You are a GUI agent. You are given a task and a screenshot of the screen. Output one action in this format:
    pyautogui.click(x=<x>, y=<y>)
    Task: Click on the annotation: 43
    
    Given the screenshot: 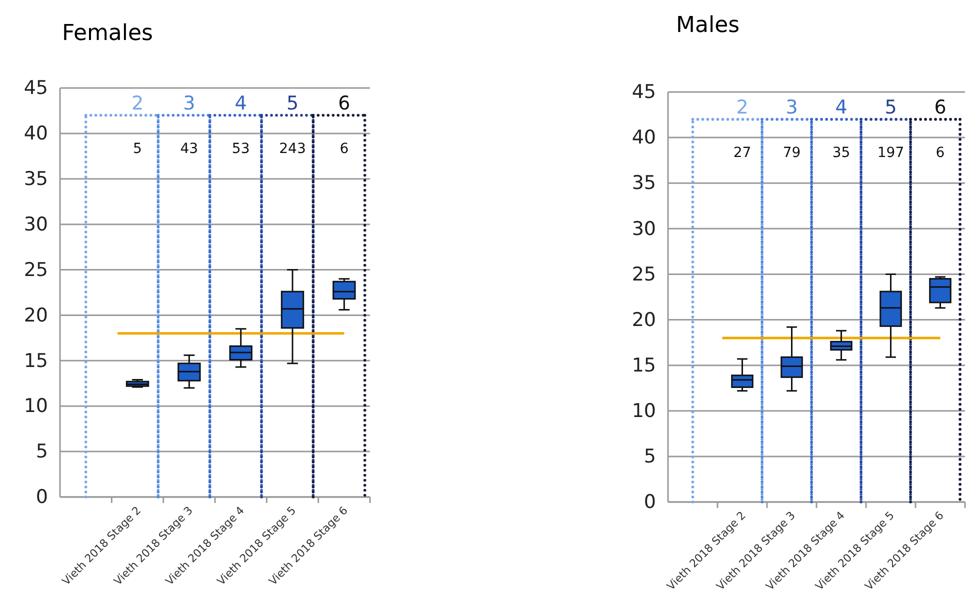 What is the action you would take?
    pyautogui.click(x=189, y=149)
    